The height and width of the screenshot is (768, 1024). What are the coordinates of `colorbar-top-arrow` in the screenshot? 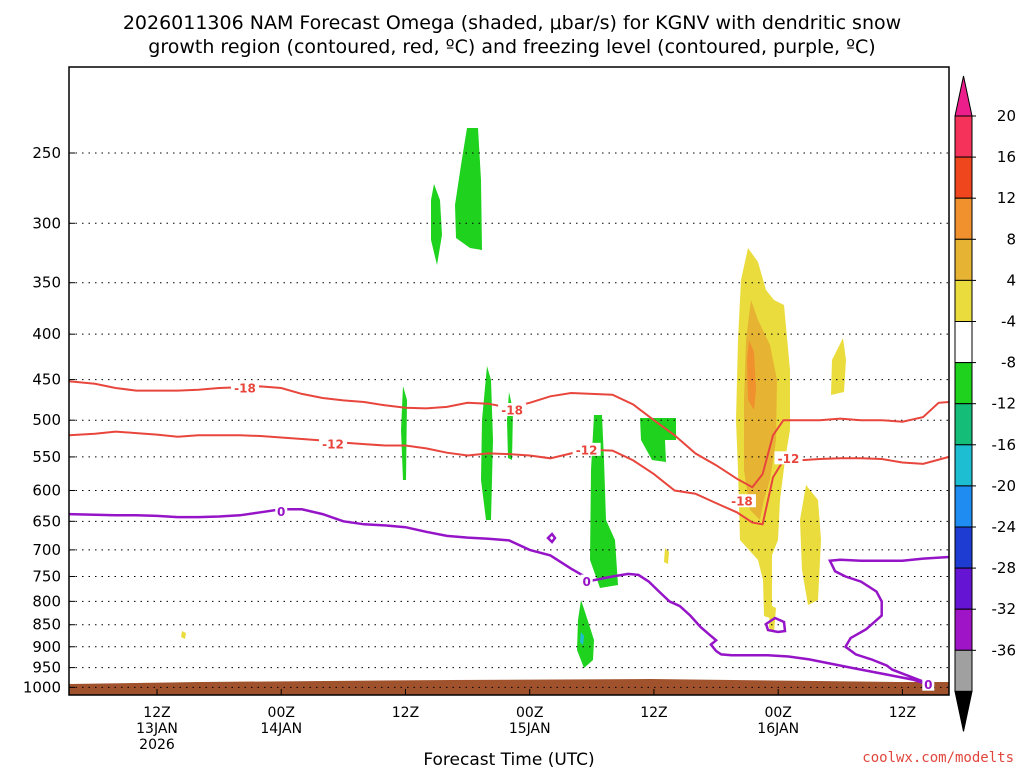 It's located at (963, 96).